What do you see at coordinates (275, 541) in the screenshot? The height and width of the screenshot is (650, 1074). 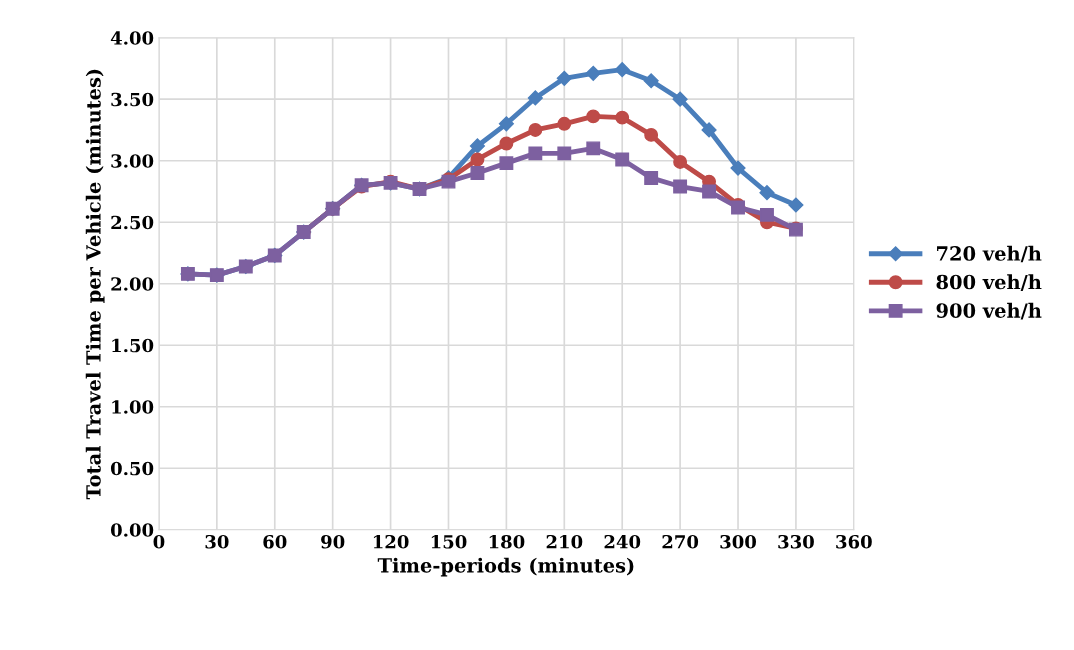 I see `x-tick-label: 60` at bounding box center [275, 541].